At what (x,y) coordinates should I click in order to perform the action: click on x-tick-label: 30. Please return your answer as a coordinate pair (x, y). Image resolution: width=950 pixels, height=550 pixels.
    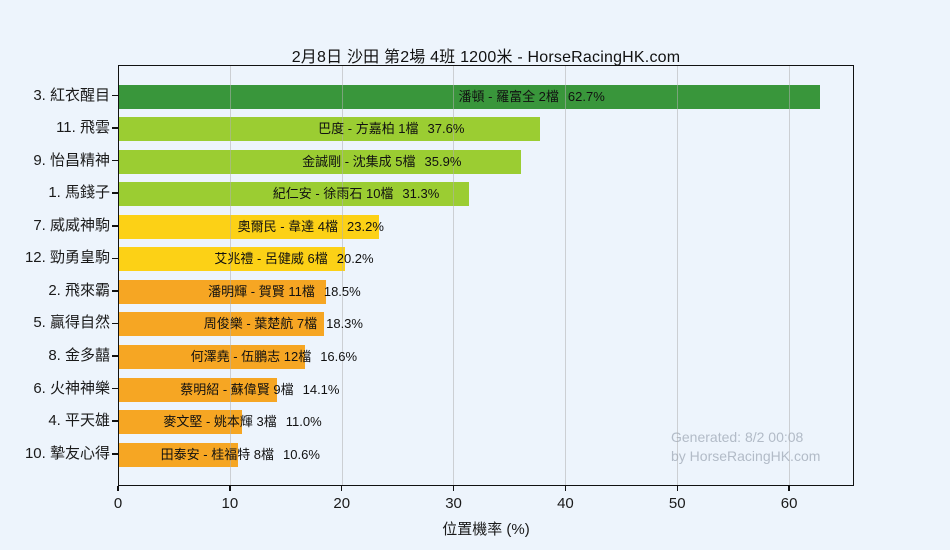
    Looking at the image, I should click on (453, 503).